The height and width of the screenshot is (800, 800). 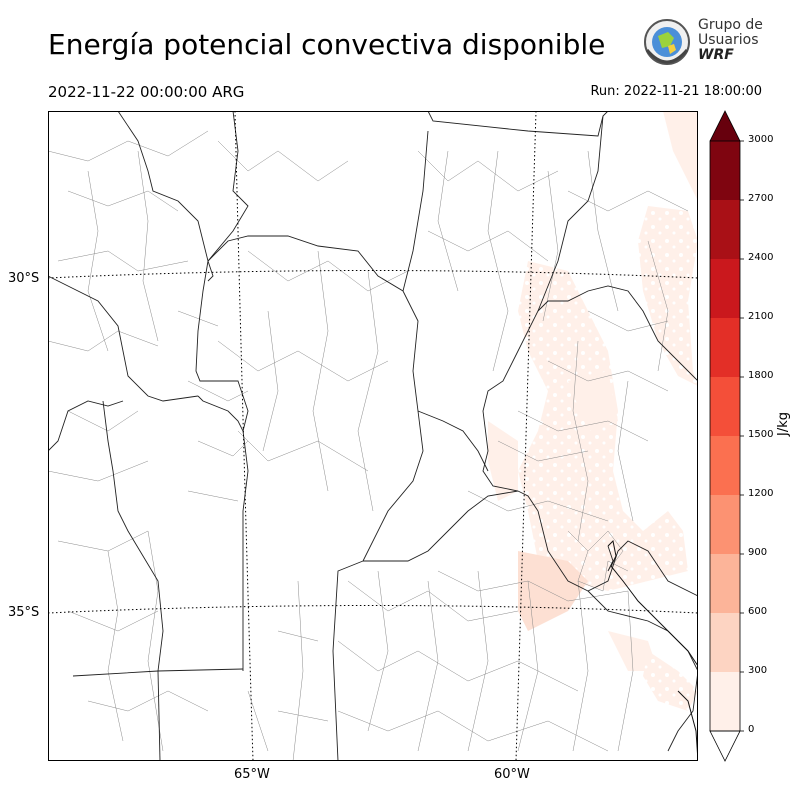 I want to click on lon-label-65w: 65°W, so click(x=252, y=774).